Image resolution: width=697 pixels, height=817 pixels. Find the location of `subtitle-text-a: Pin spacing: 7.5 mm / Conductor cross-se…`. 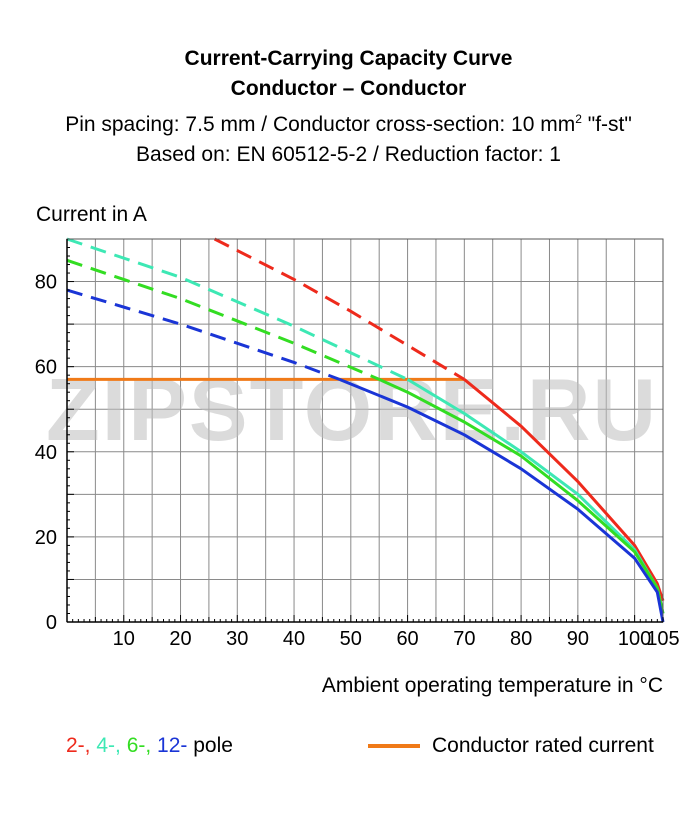

subtitle-text-a: Pin spacing: 7.5 mm / Conductor cross-se… is located at coordinates (320, 124).